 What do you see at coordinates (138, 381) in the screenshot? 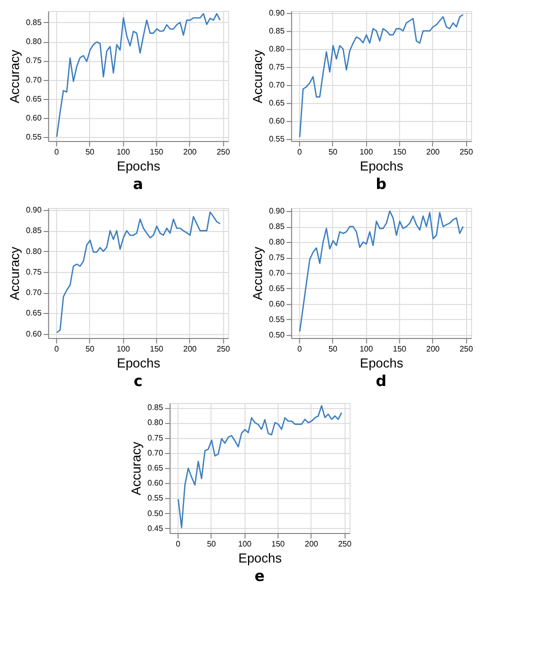
I see `text: c` at bounding box center [138, 381].